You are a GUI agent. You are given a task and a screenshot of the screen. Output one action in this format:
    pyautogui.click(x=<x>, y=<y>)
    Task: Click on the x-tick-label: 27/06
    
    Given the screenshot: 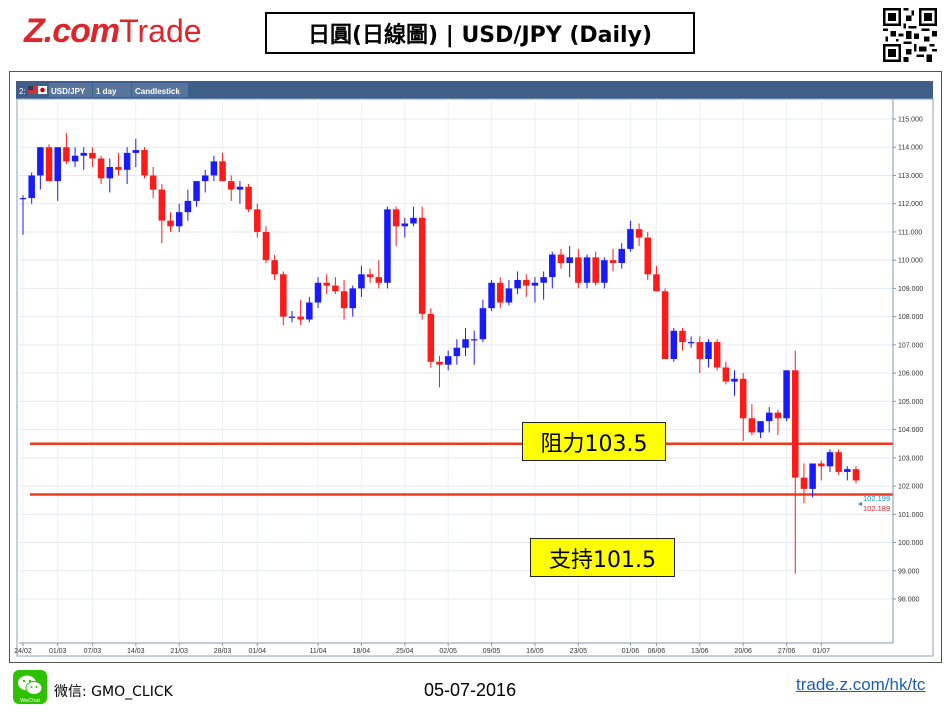 What is the action you would take?
    pyautogui.click(x=787, y=651)
    